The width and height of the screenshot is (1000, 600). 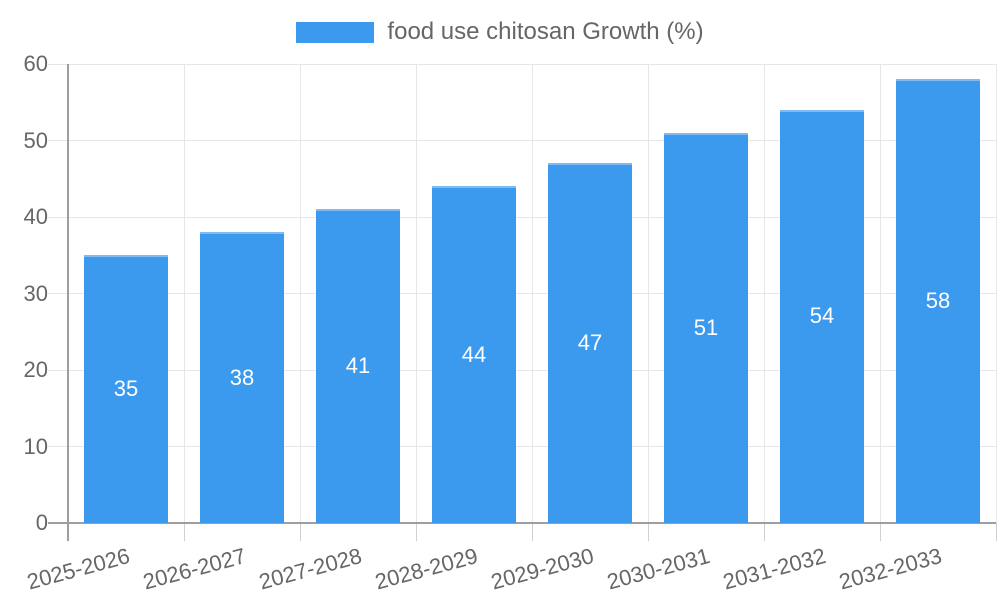 What do you see at coordinates (35, 293) in the screenshot?
I see `y-tick-label: 30` at bounding box center [35, 293].